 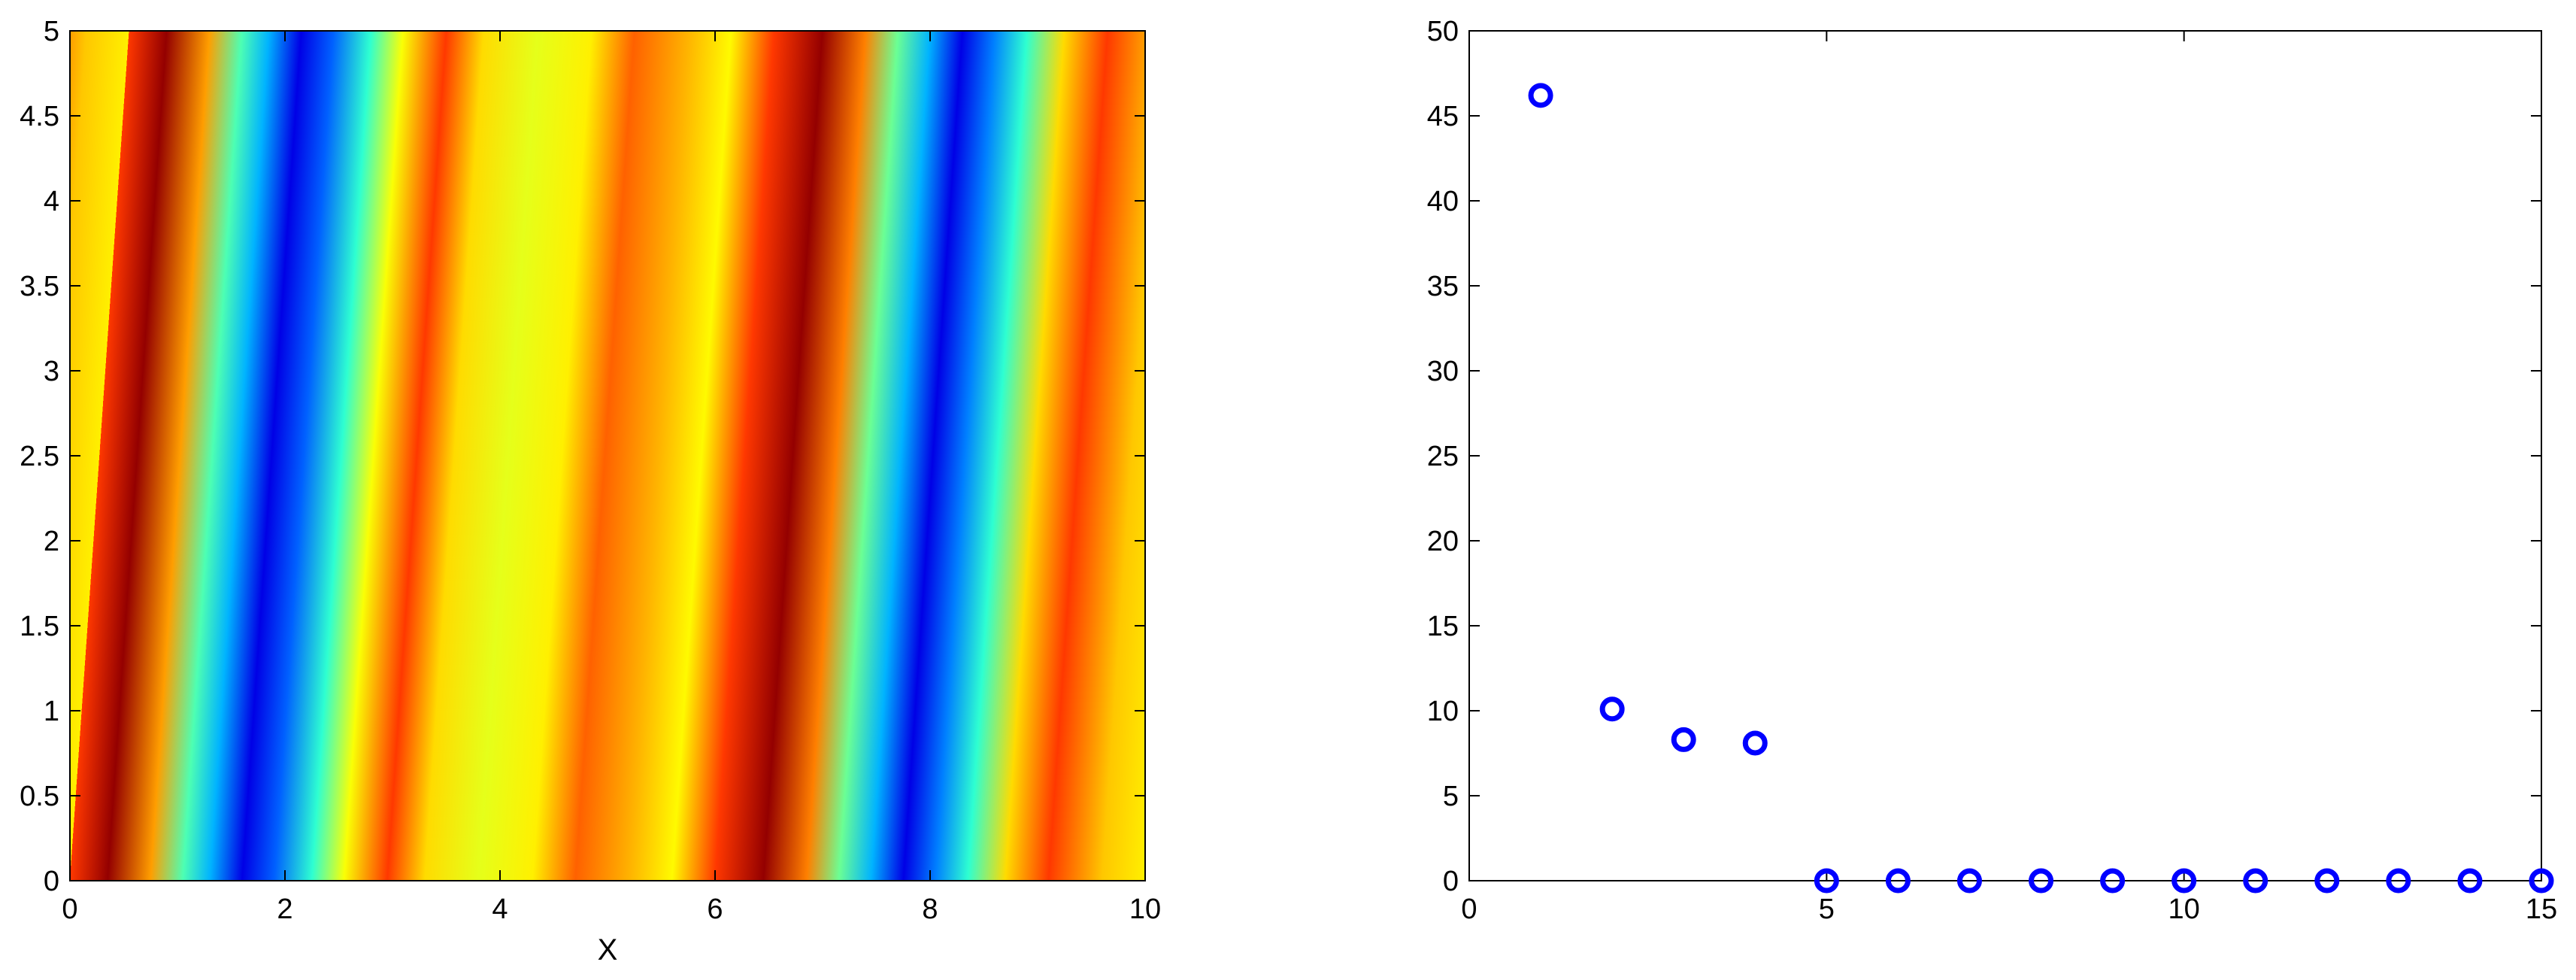 What do you see at coordinates (51, 201) in the screenshot?
I see `heatmap-y-tick-label: 4` at bounding box center [51, 201].